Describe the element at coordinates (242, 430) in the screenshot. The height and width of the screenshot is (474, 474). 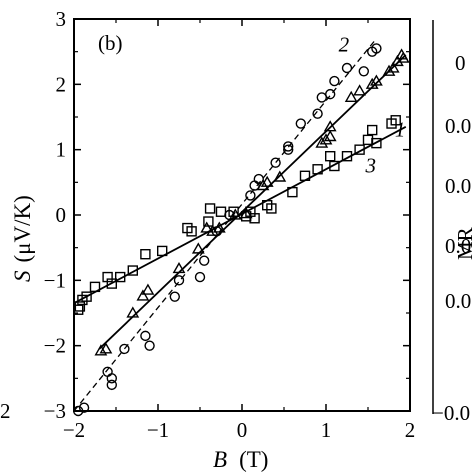
I see `x-tick-label: 0` at that location.